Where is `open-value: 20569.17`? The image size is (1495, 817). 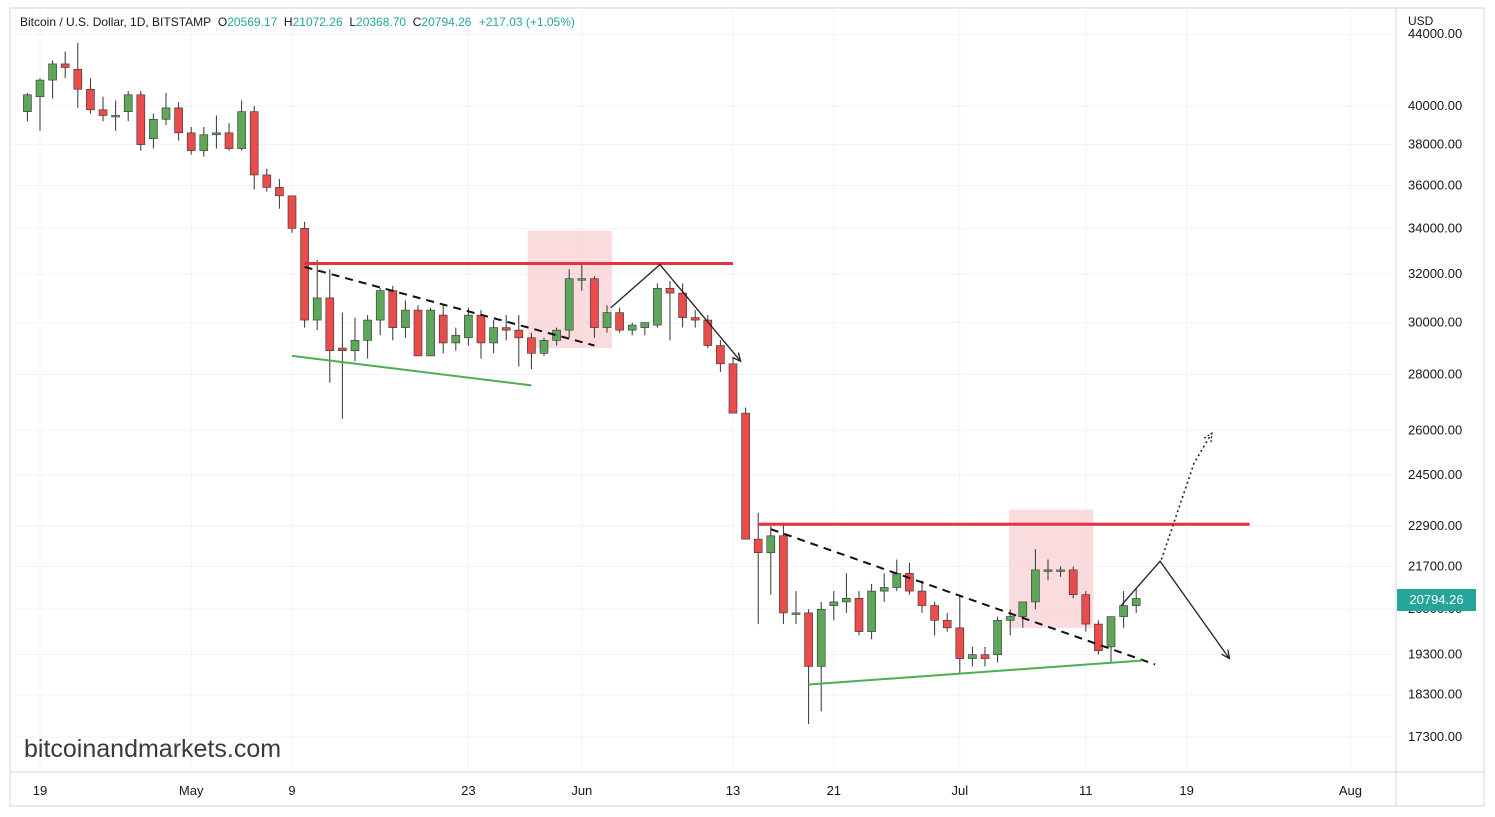 open-value: 20569.17 is located at coordinates (252, 22).